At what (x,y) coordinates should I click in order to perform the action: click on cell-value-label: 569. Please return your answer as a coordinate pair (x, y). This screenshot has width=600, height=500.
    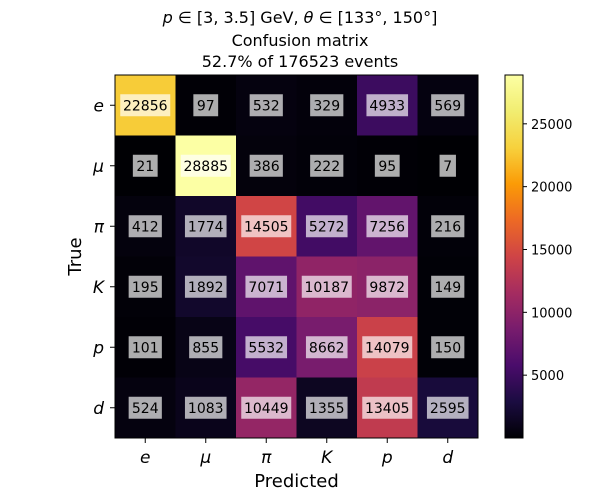
    Looking at the image, I should click on (447, 106).